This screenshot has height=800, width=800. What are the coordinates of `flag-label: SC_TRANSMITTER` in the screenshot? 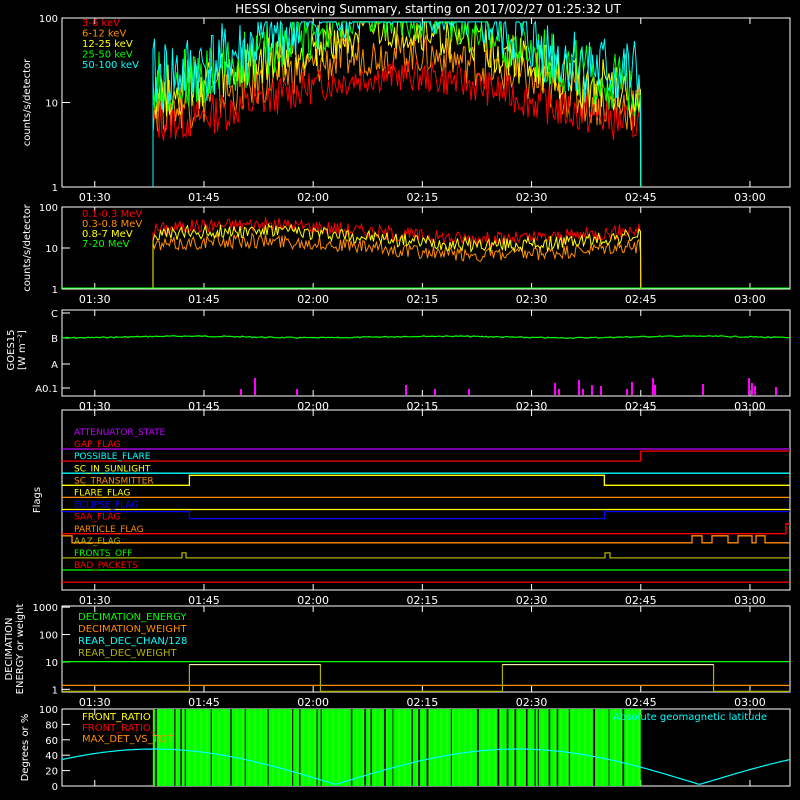 It's located at (114, 481).